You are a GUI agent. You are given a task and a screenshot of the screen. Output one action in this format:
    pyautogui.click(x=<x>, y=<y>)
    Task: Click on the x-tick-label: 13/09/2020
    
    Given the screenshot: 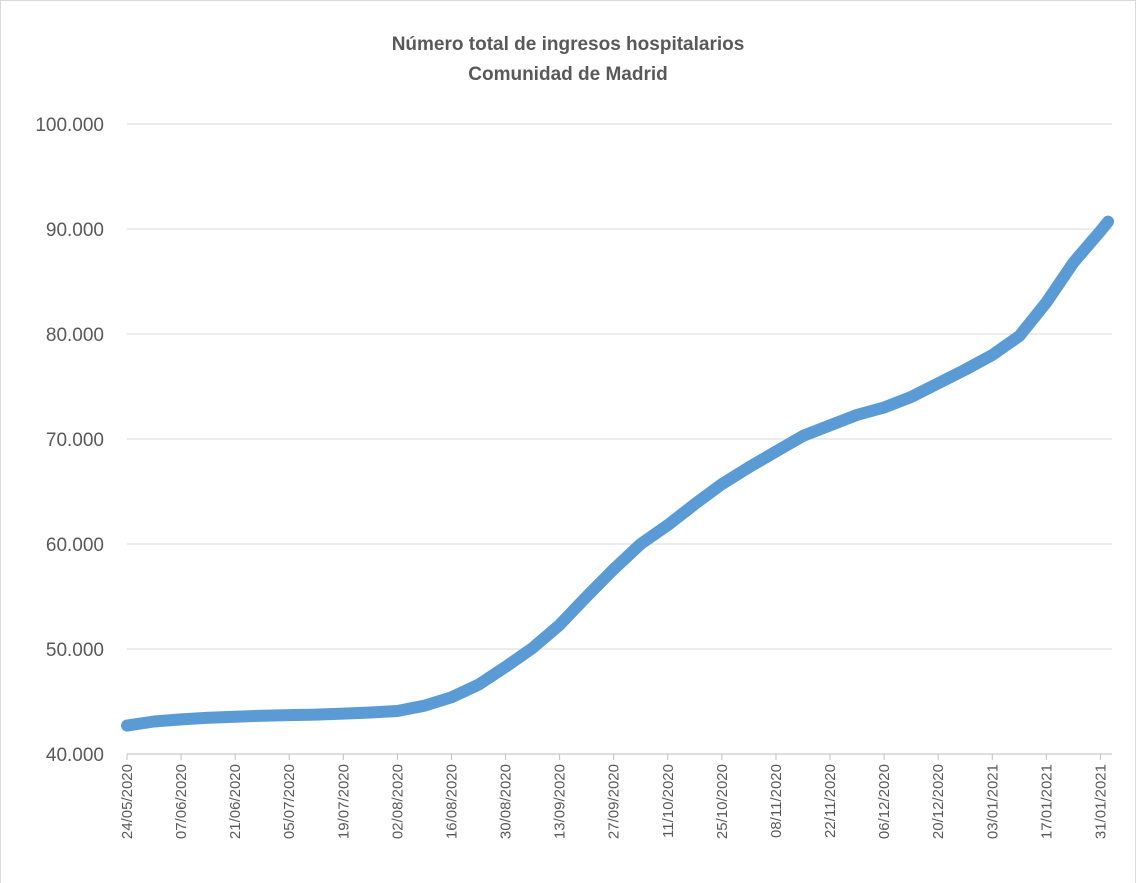 What is the action you would take?
    pyautogui.click(x=560, y=801)
    